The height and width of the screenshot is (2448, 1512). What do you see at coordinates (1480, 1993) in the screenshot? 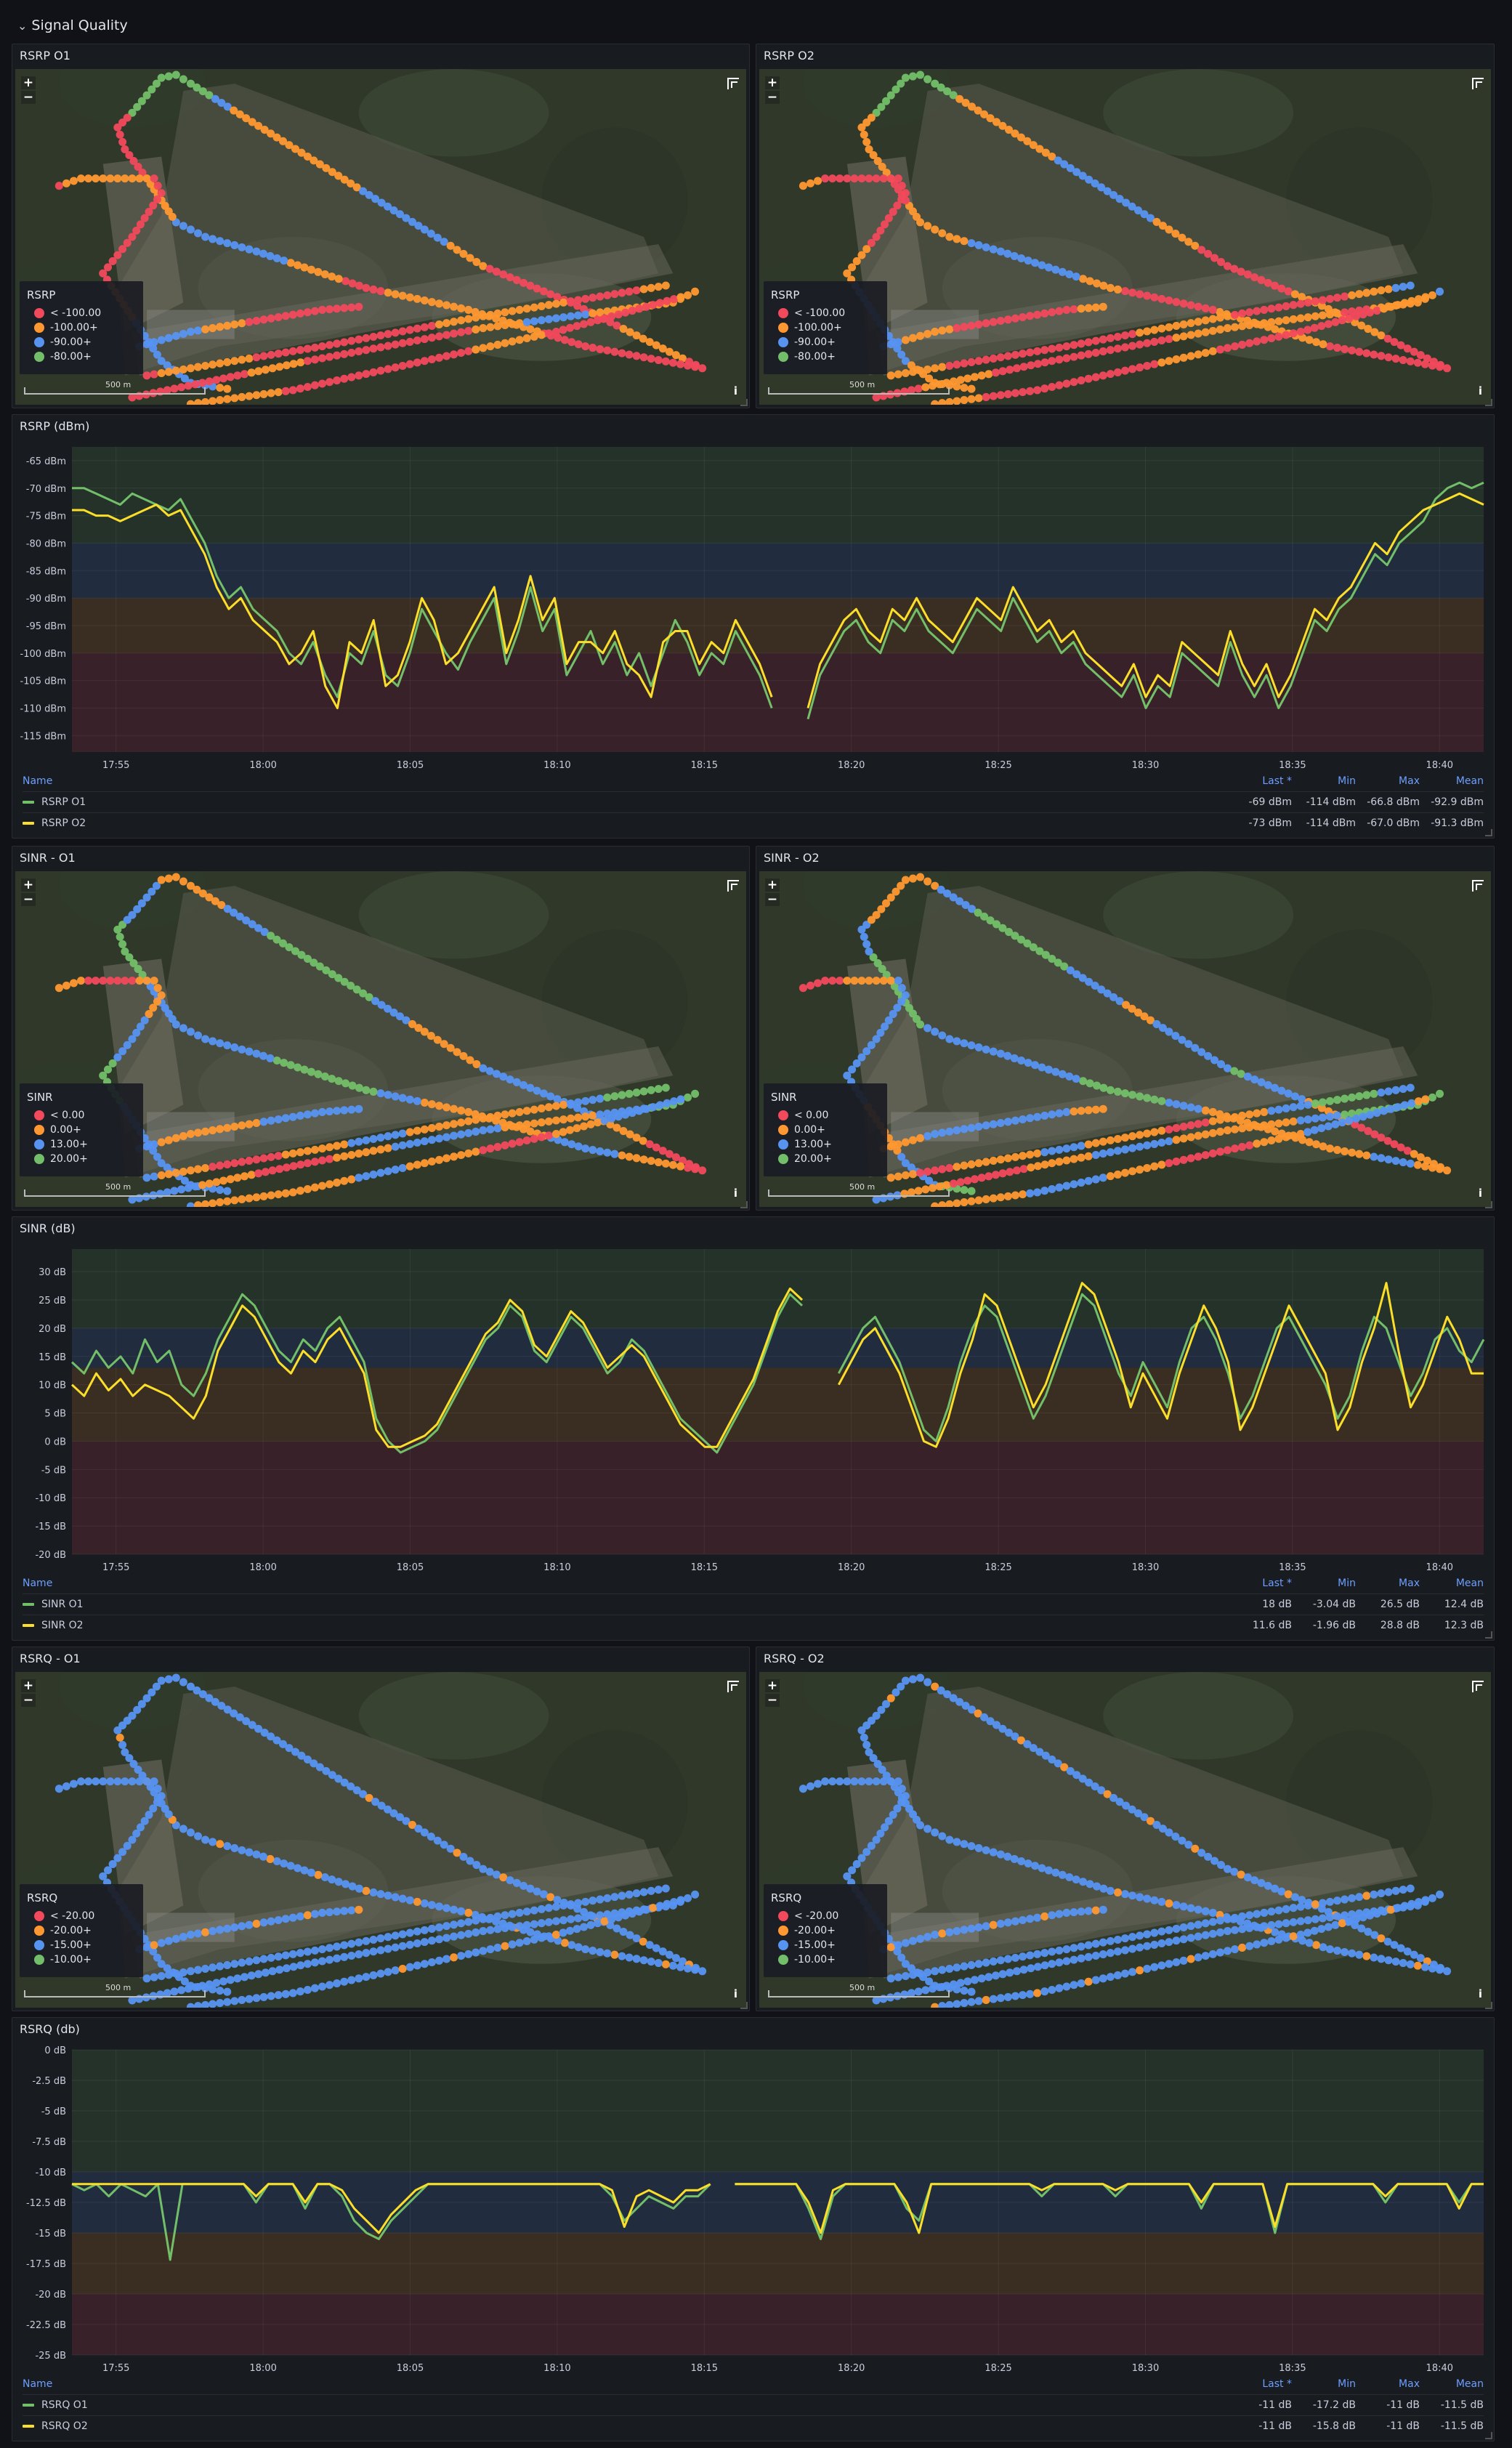
I see `info-icon: i` at bounding box center [1480, 1993].